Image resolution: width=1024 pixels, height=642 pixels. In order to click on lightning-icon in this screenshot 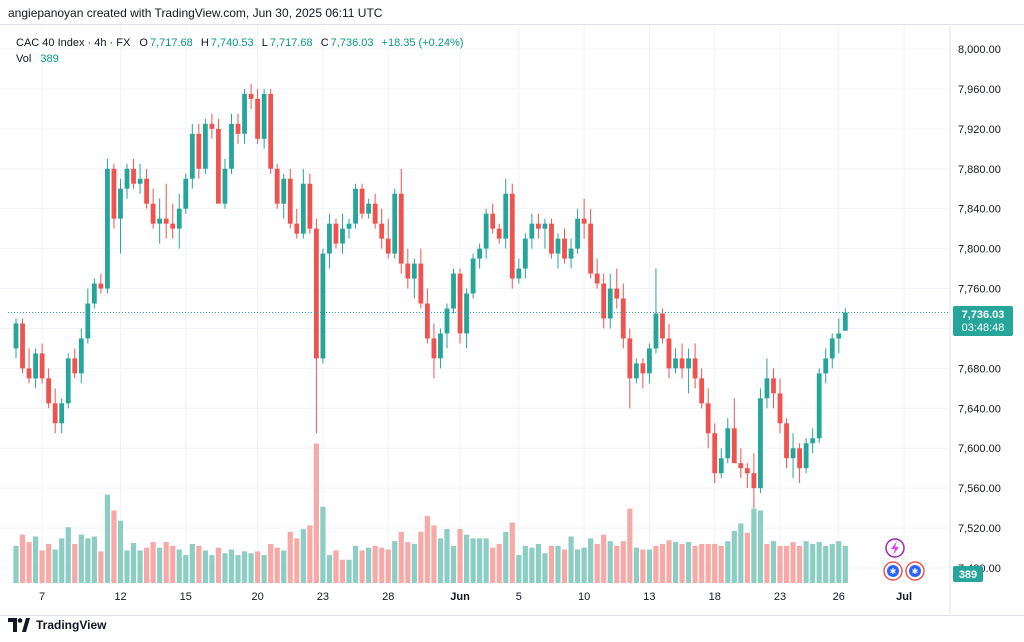, I will do `click(895, 548)`.